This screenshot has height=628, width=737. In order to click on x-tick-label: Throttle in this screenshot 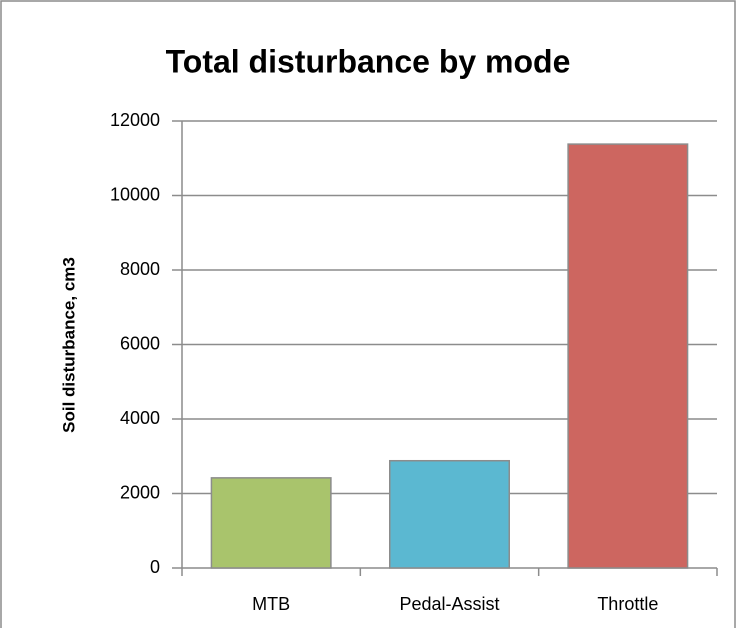, I will do `click(627, 604)`.